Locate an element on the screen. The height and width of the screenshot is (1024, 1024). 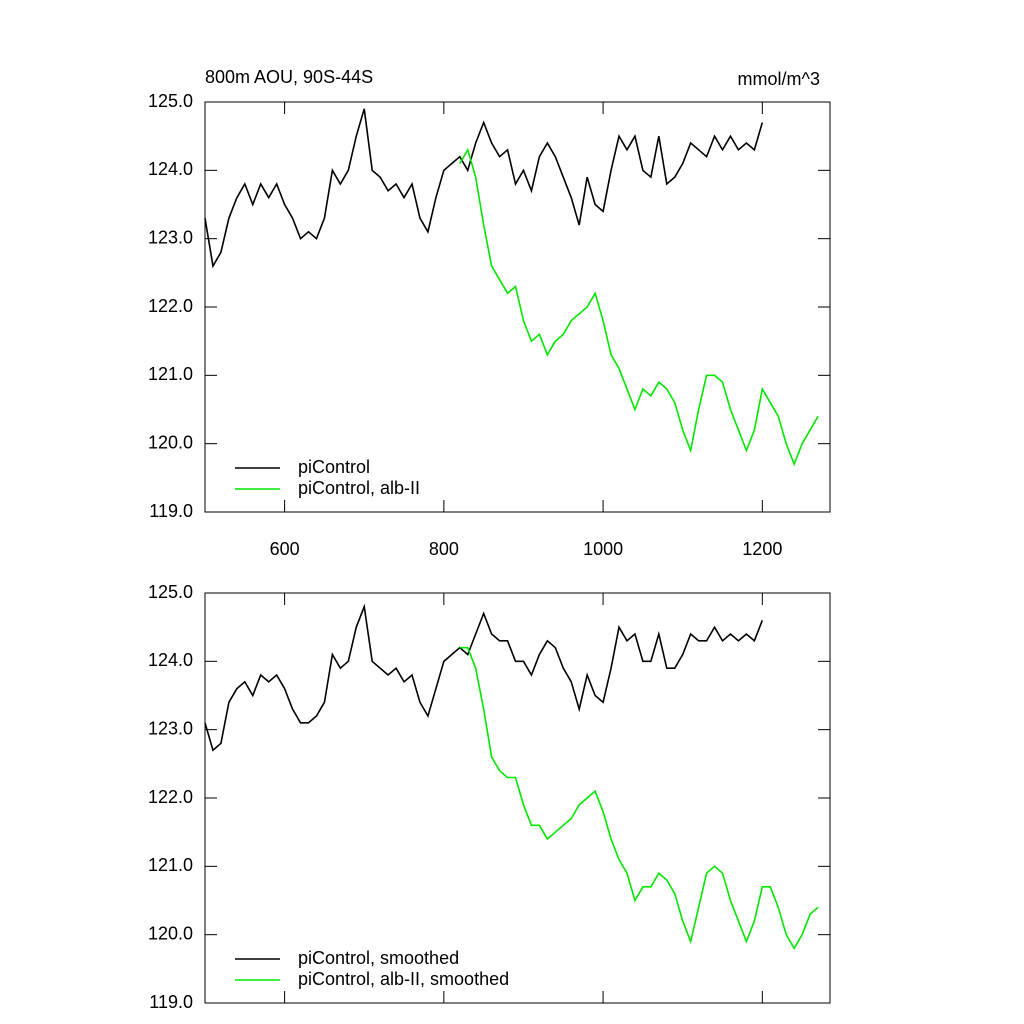
legend-label: piControl, smoothed is located at coordinates (378, 958).